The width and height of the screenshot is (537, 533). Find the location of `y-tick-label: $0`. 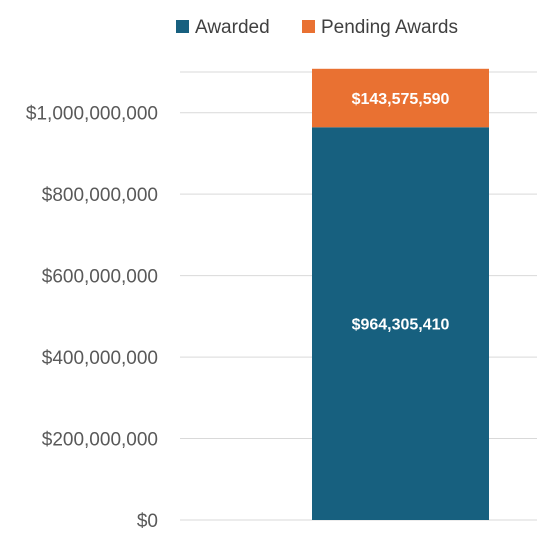

y-tick-label: $0 is located at coordinates (147, 521).